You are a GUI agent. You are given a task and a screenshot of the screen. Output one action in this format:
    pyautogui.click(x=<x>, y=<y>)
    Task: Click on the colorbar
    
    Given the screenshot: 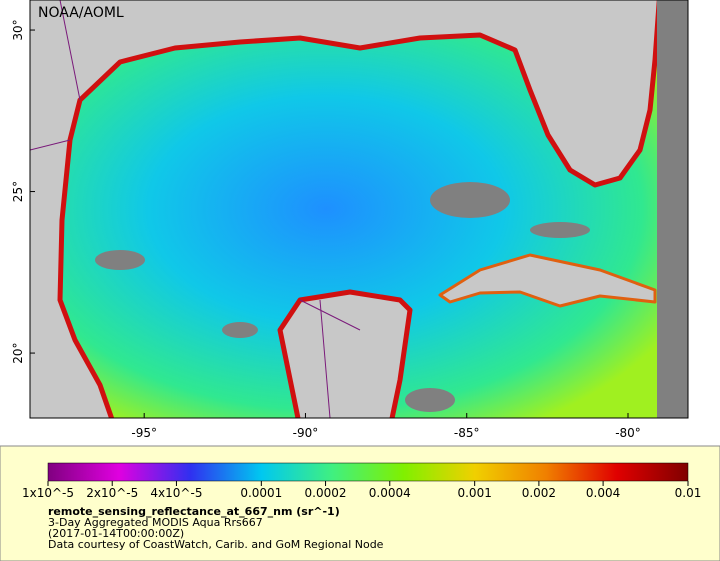 What is the action you would take?
    pyautogui.click(x=368, y=472)
    